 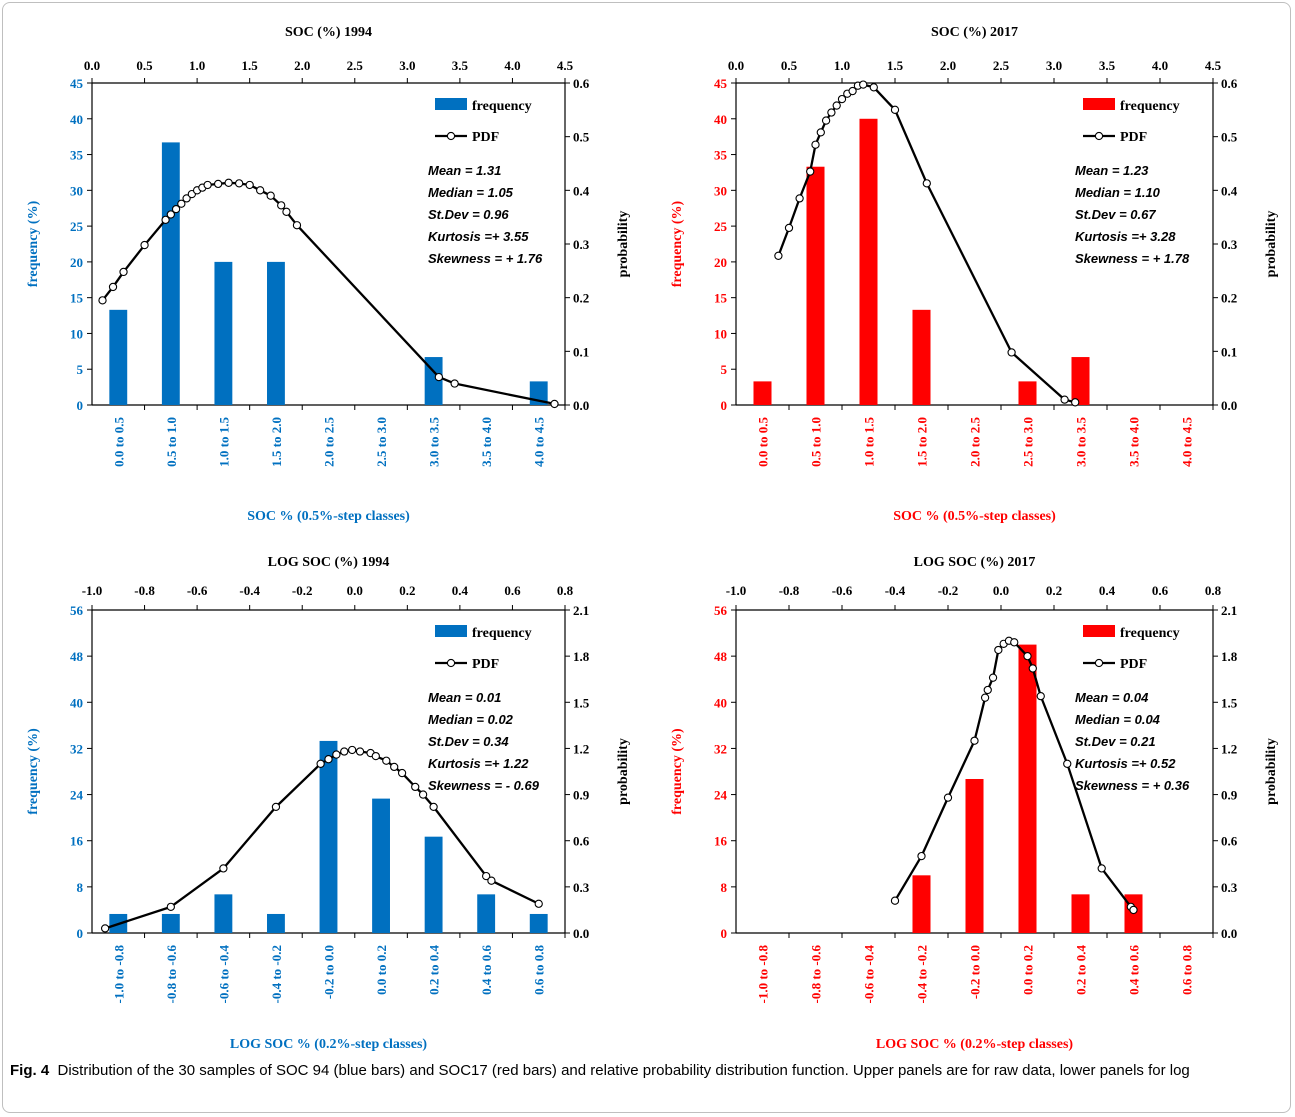 I want to click on y2-tick-label: 1.2, so click(x=1229, y=748).